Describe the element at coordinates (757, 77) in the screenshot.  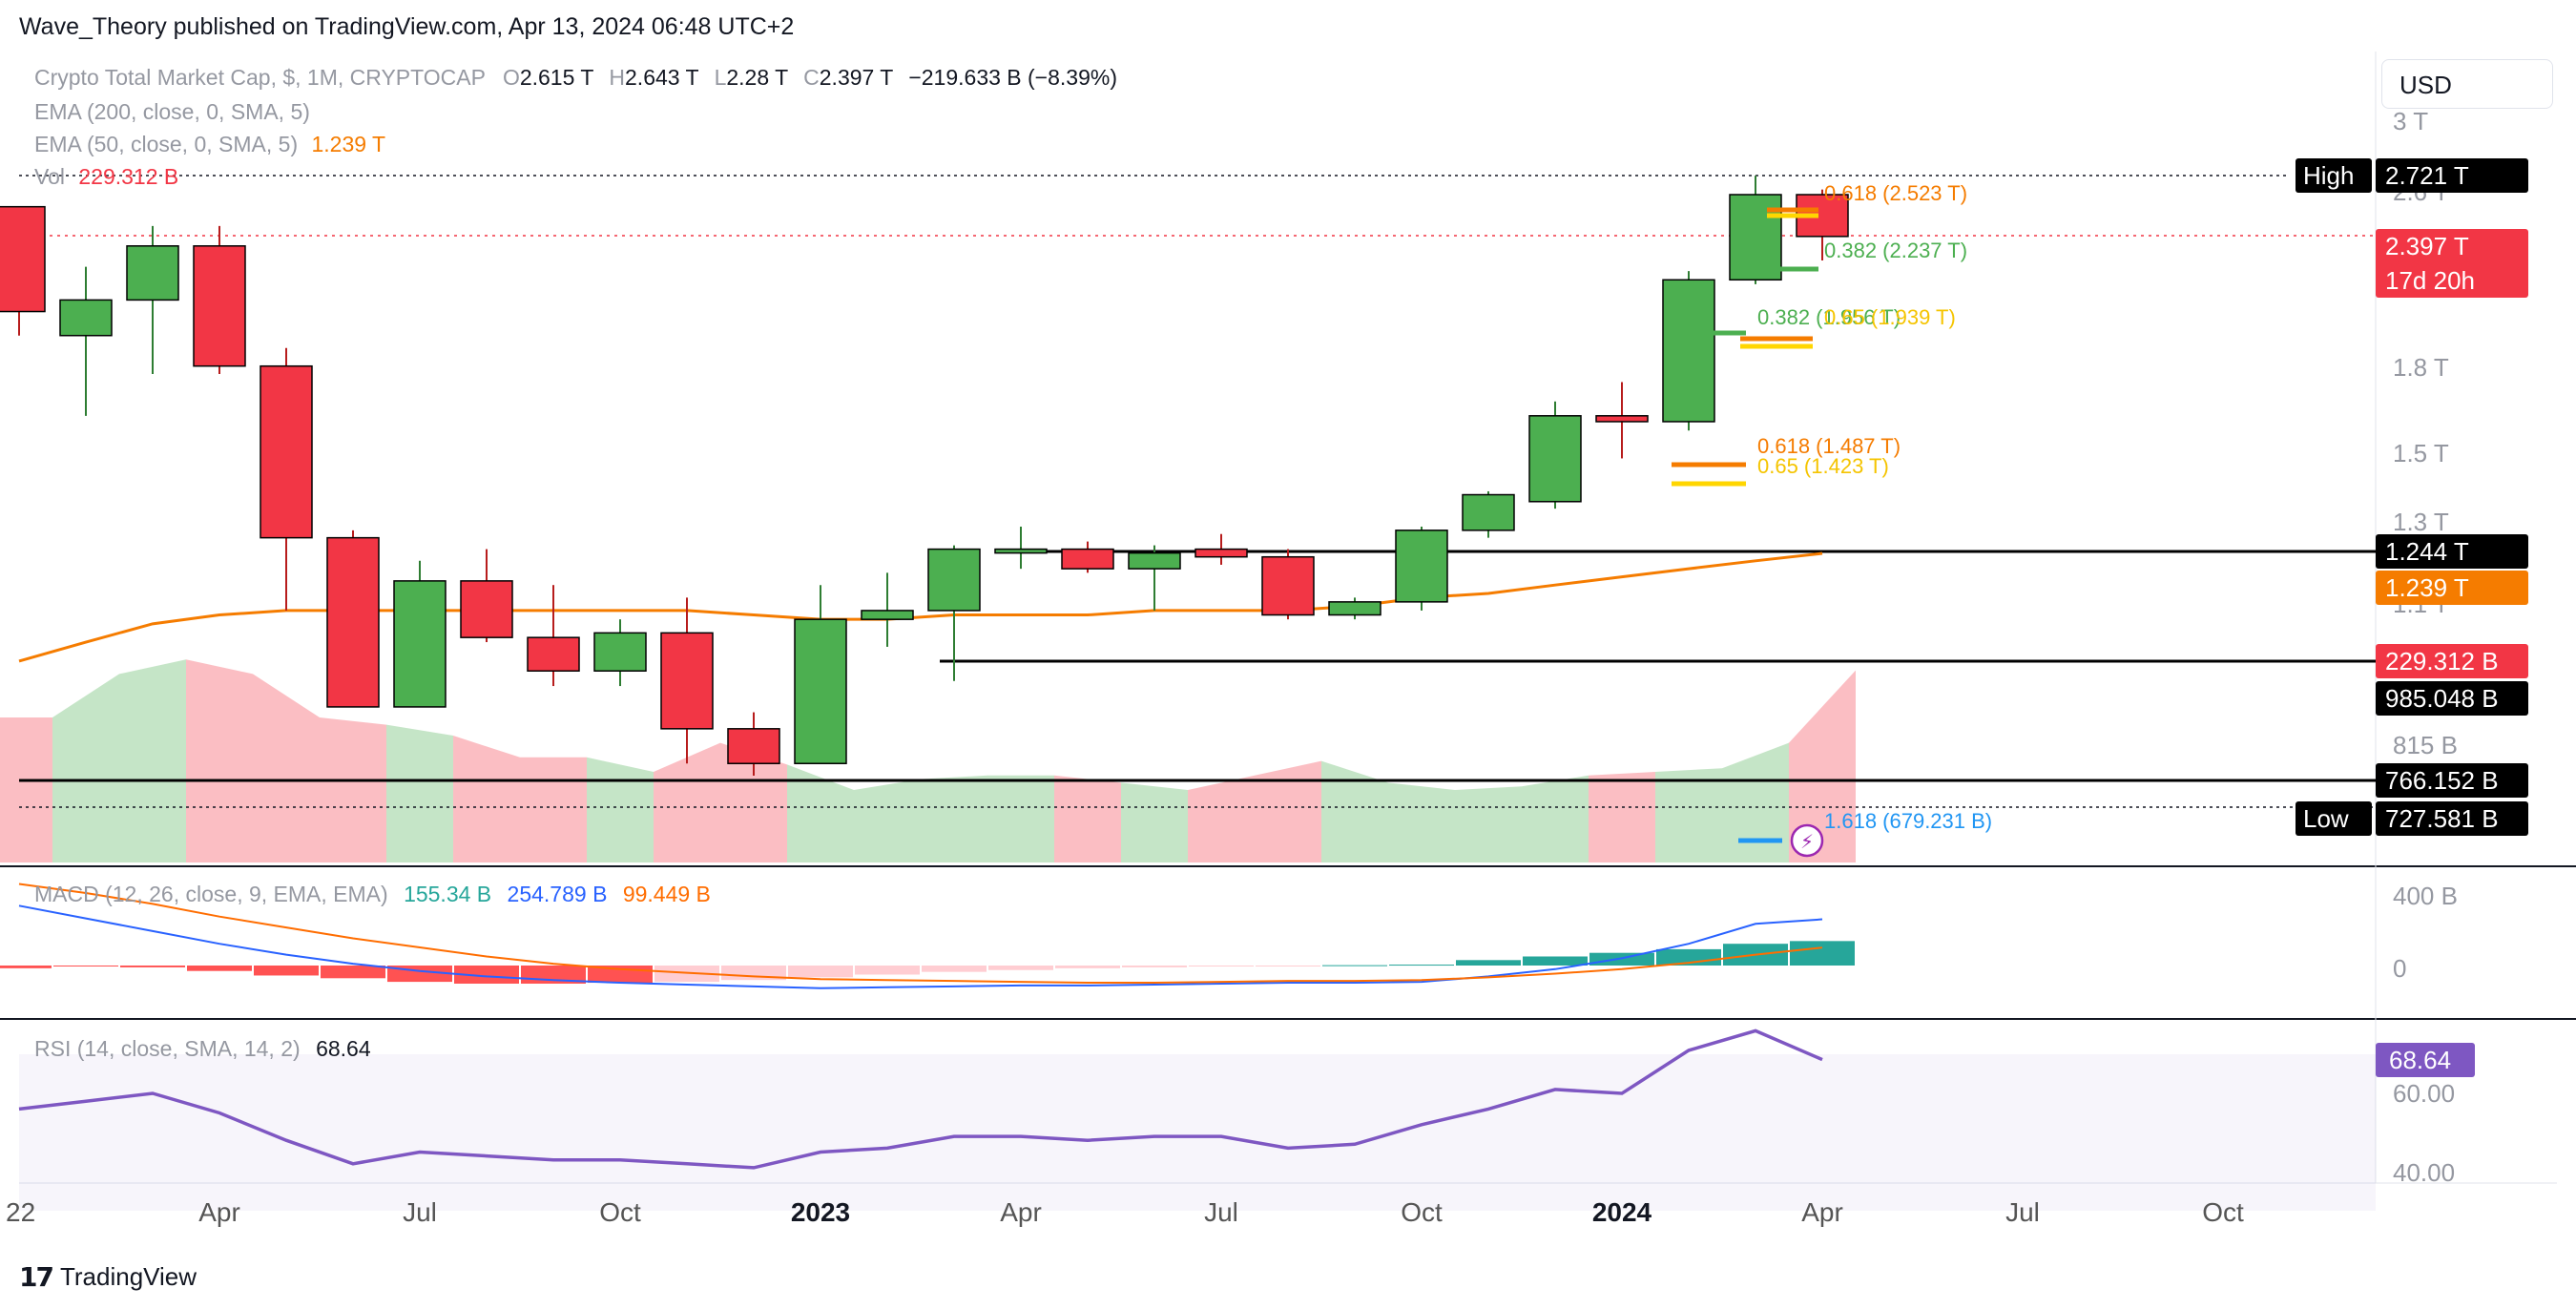
I see `legend-low: 2.28 T` at that location.